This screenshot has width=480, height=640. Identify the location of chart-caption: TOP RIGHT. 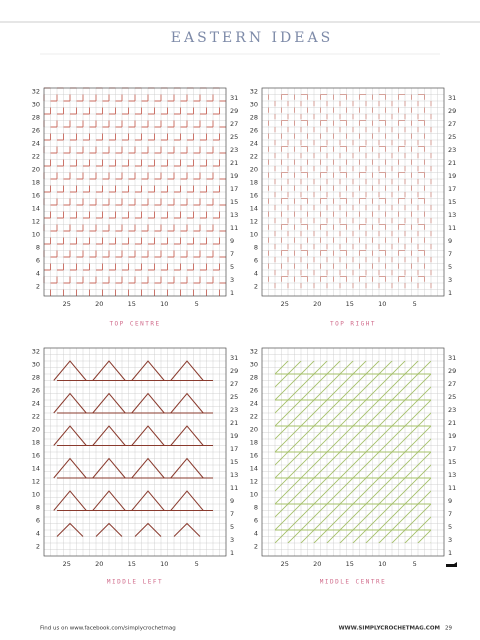
(353, 324).